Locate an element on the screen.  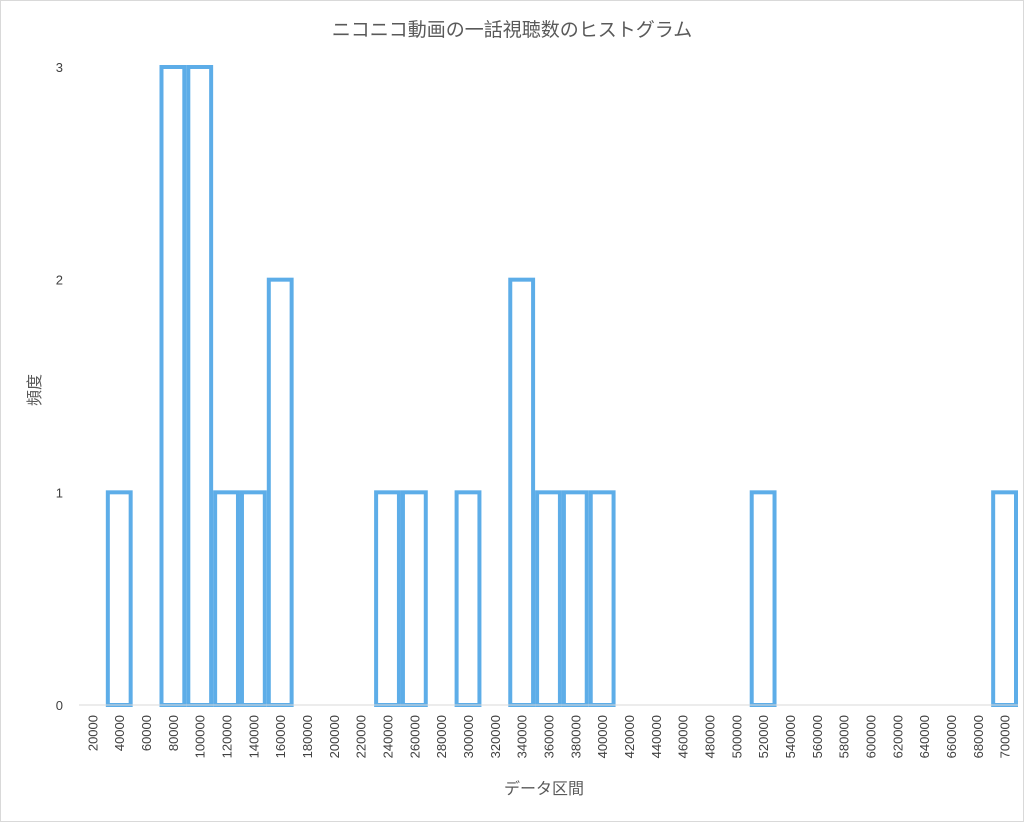
x-tick-label: 680000 is located at coordinates (978, 736).